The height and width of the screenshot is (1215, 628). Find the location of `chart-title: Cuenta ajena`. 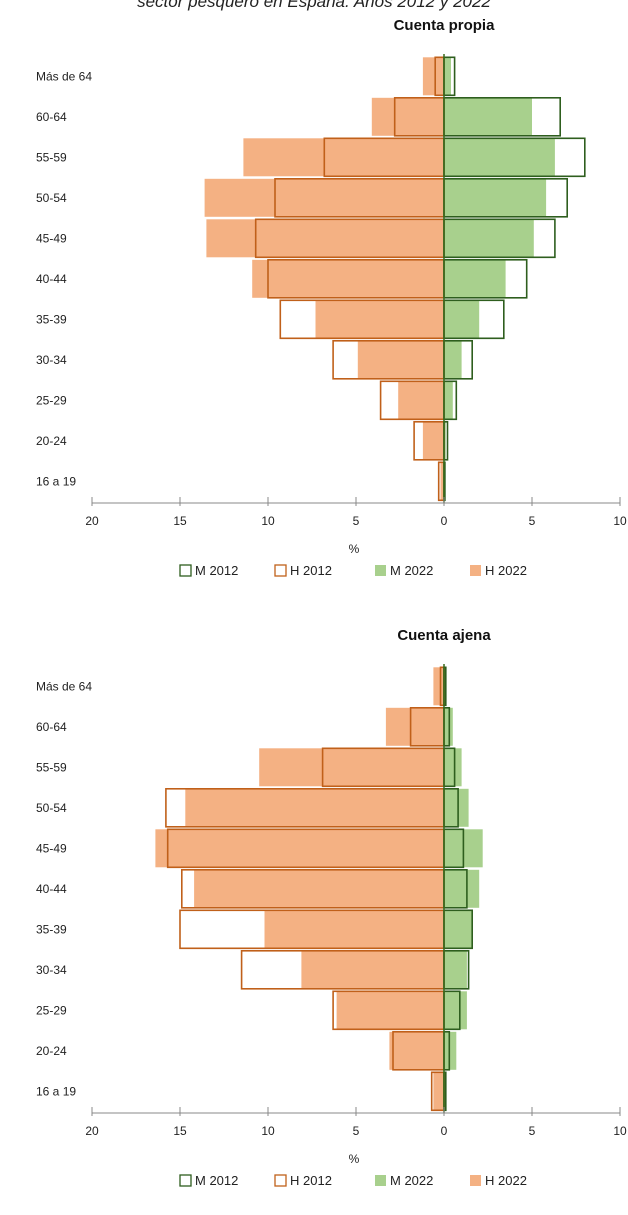

chart-title: Cuenta ajena is located at coordinates (444, 635).